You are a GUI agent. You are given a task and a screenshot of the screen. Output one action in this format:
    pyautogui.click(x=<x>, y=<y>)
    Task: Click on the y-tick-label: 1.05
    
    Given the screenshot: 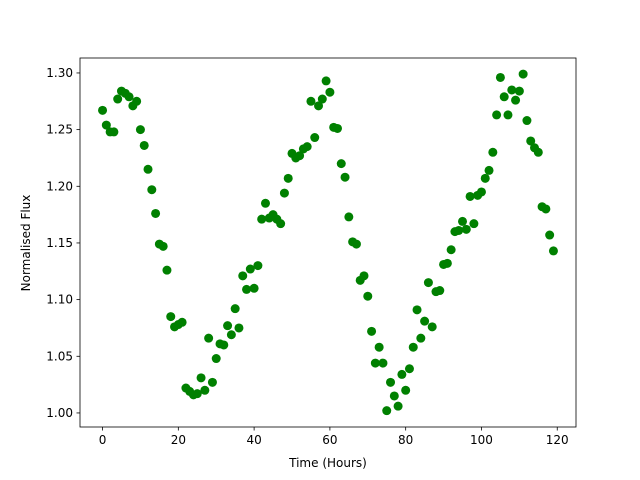 What is the action you would take?
    pyautogui.click(x=59, y=356)
    